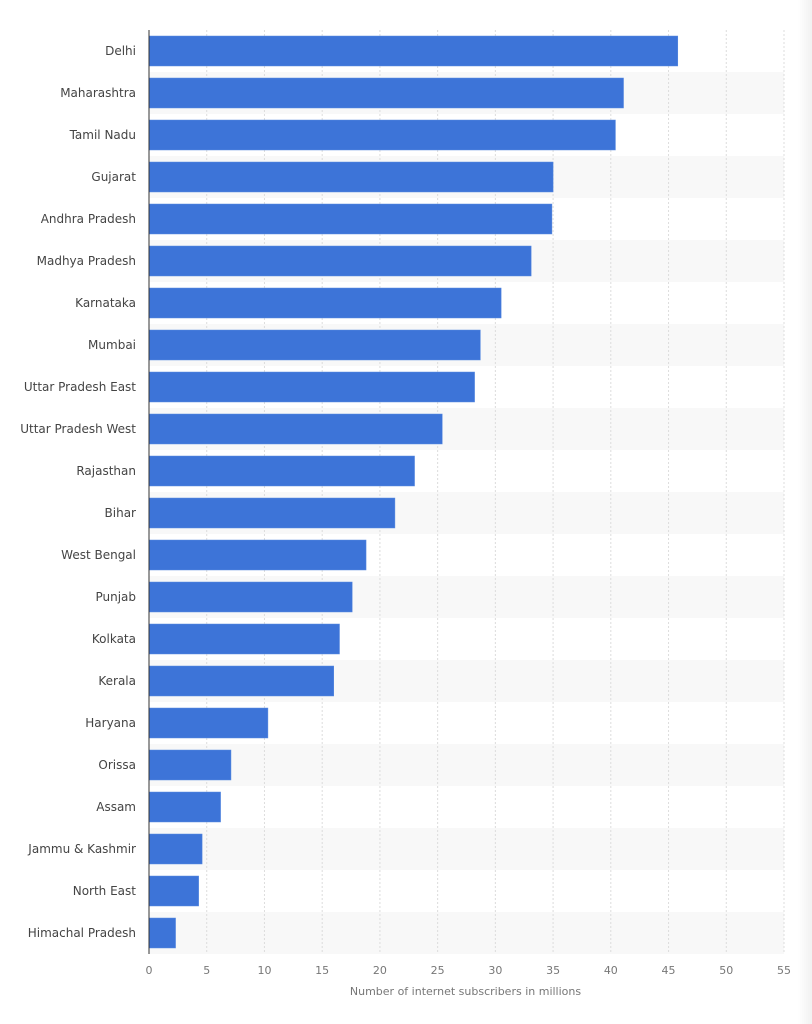  I want to click on category-label: Gujarat, so click(113, 177).